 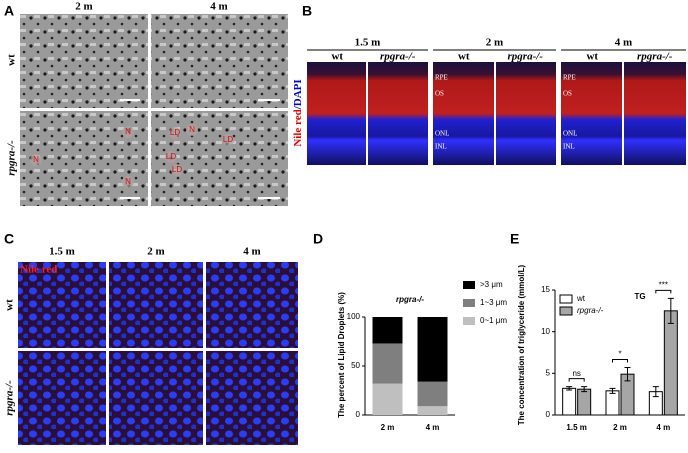 What do you see at coordinates (355, 365) in the screenshot?
I see `y-tick-label: 50` at bounding box center [355, 365].